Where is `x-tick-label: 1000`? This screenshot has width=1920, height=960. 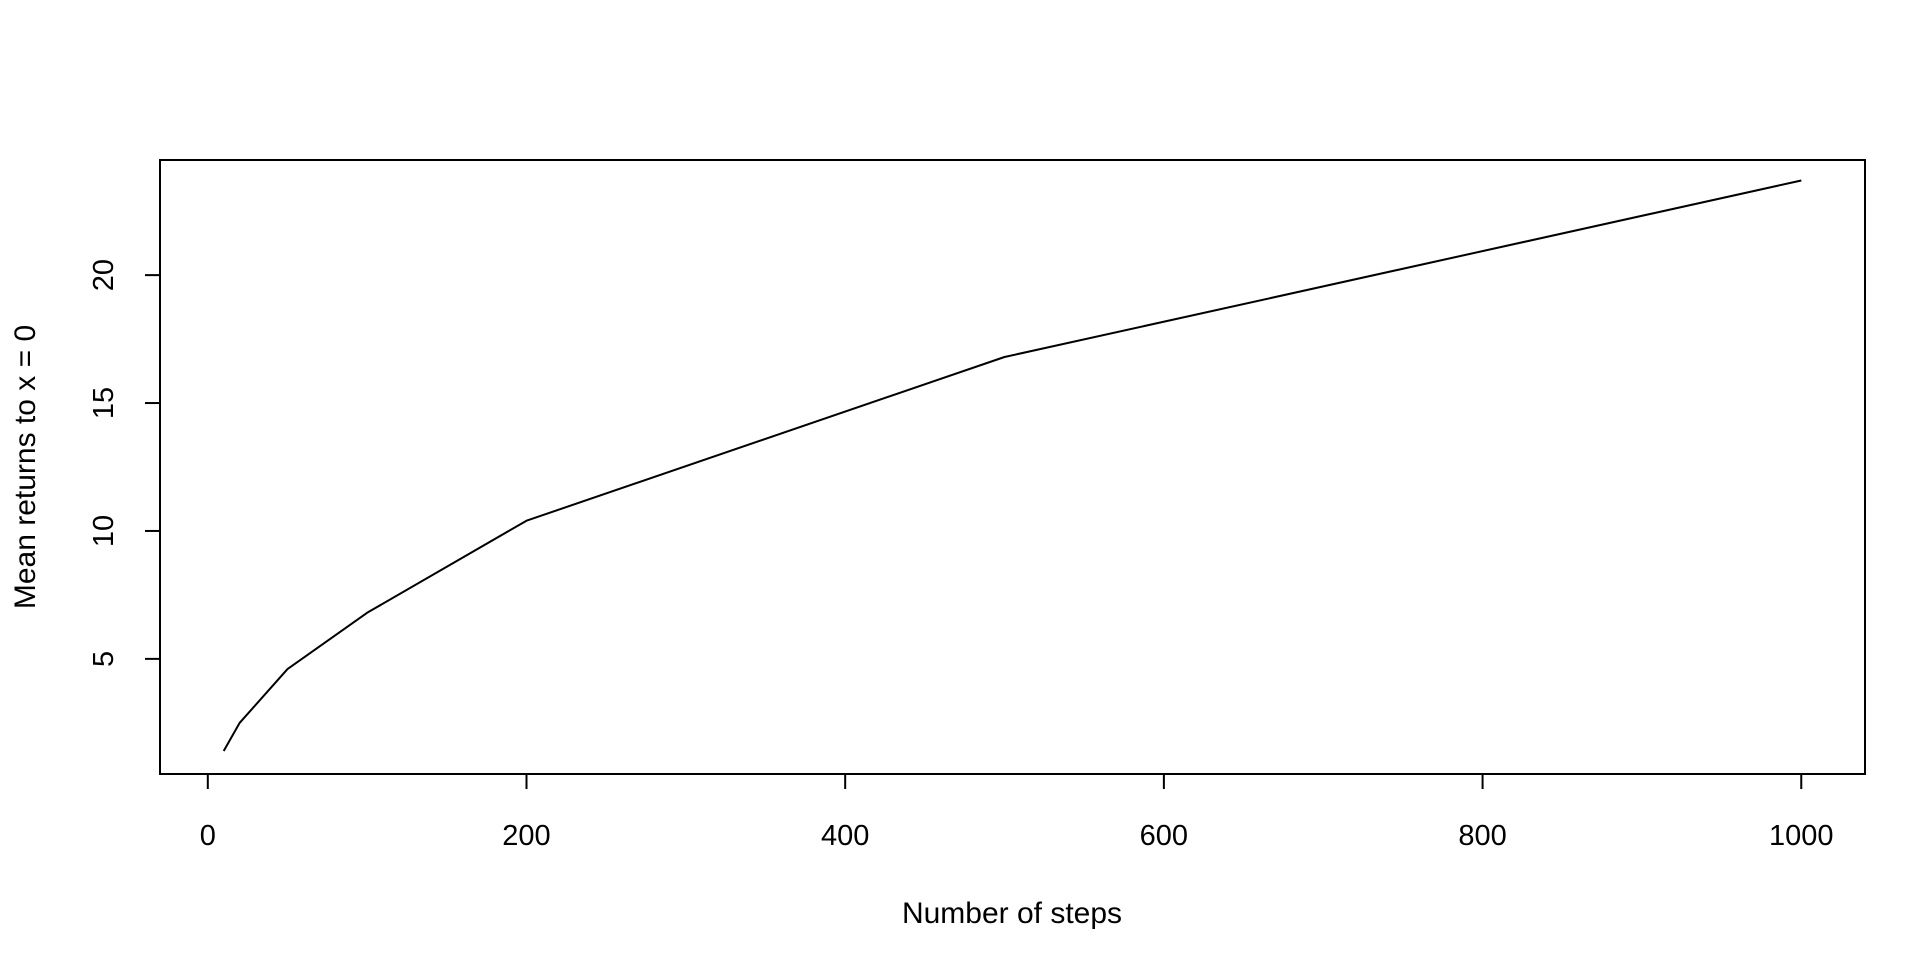
x-tick-label: 1000 is located at coordinates (1801, 836).